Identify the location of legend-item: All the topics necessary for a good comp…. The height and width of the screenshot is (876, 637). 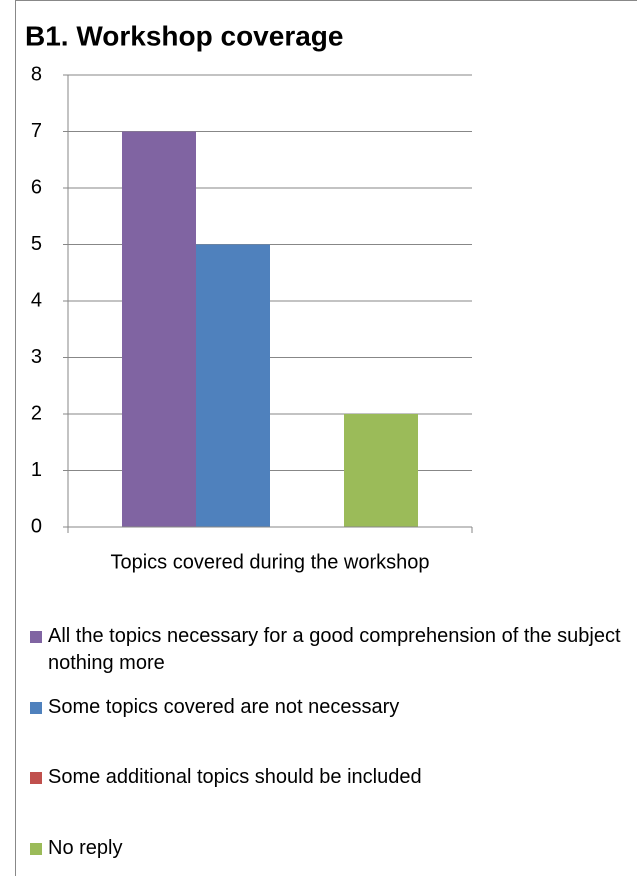
(327, 650).